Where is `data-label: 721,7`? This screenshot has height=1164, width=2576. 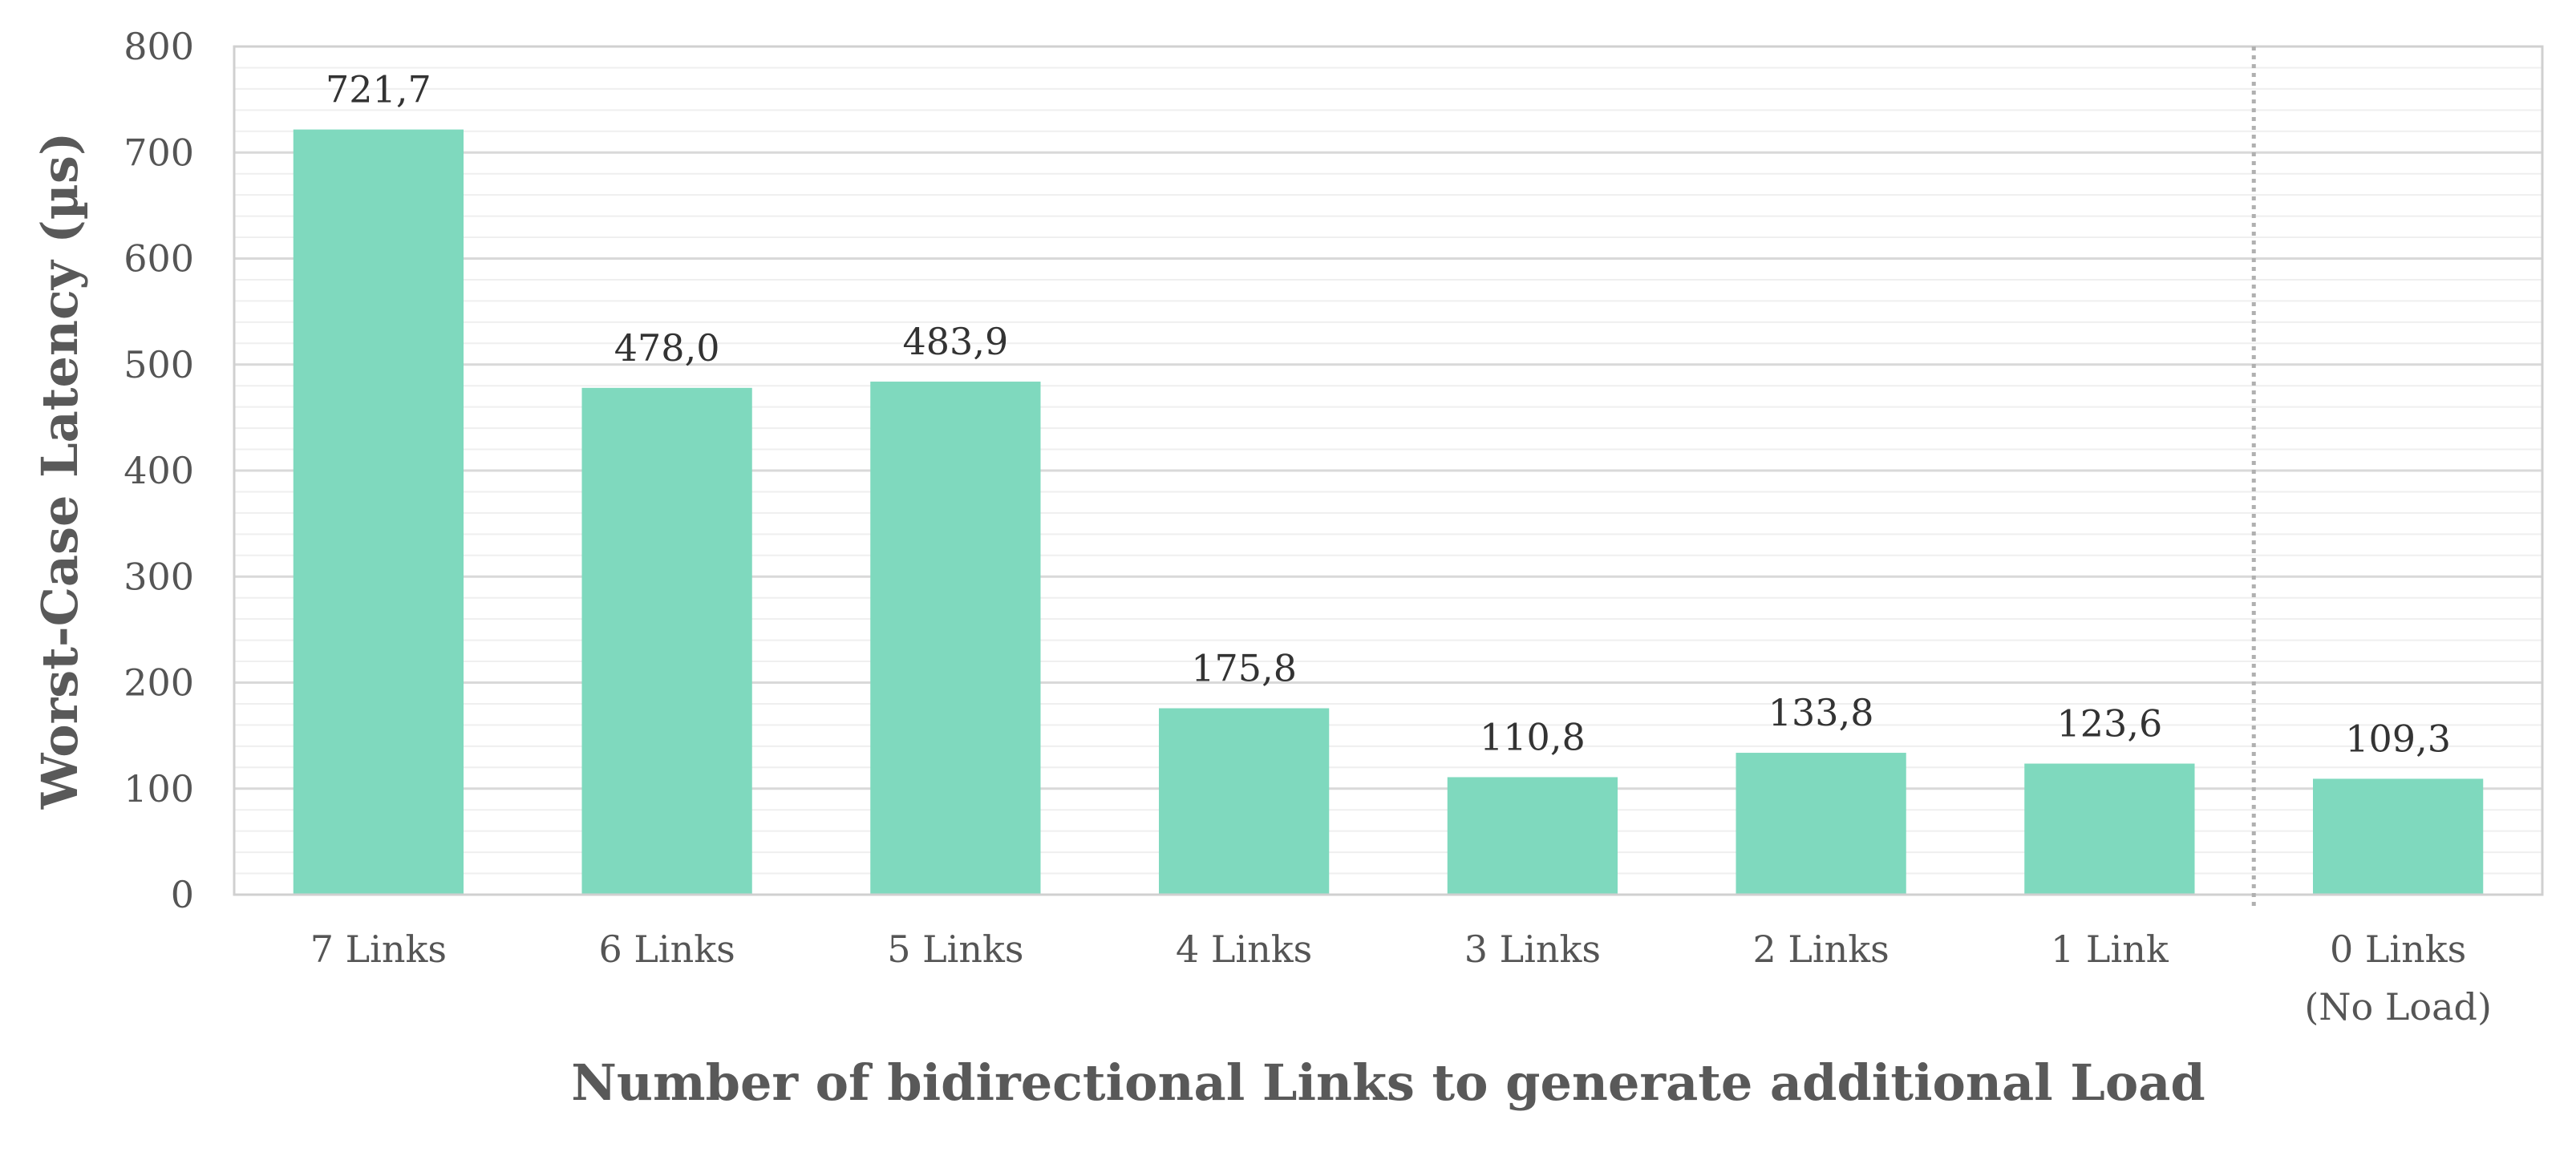
data-label: 721,7 is located at coordinates (378, 89).